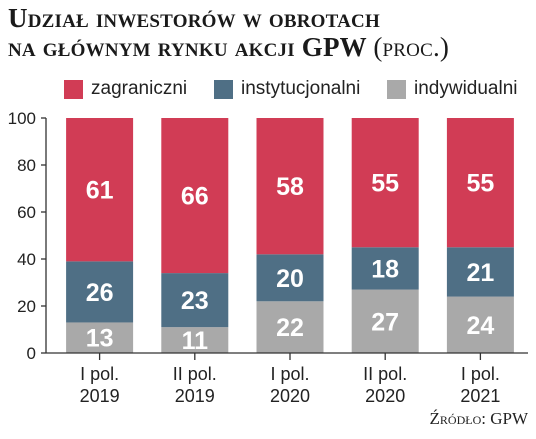 The height and width of the screenshot is (439, 536). Describe the element at coordinates (385, 374) in the screenshot. I see `x-tick-label-3-line-0: II pol.` at that location.